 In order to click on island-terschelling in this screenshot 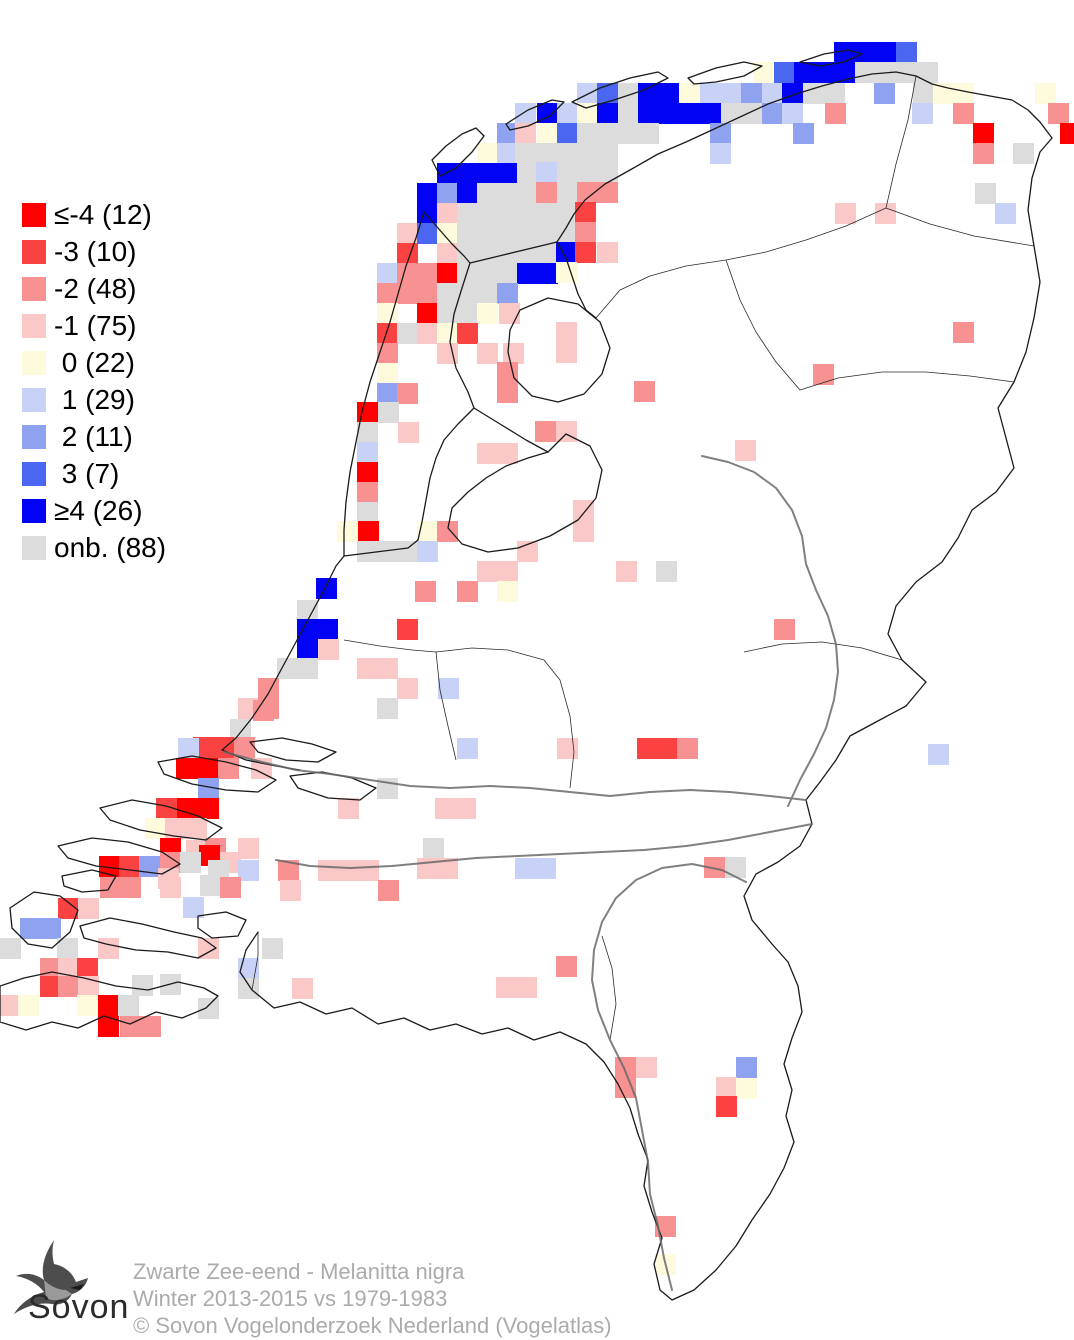, I will do `click(620, 90)`.